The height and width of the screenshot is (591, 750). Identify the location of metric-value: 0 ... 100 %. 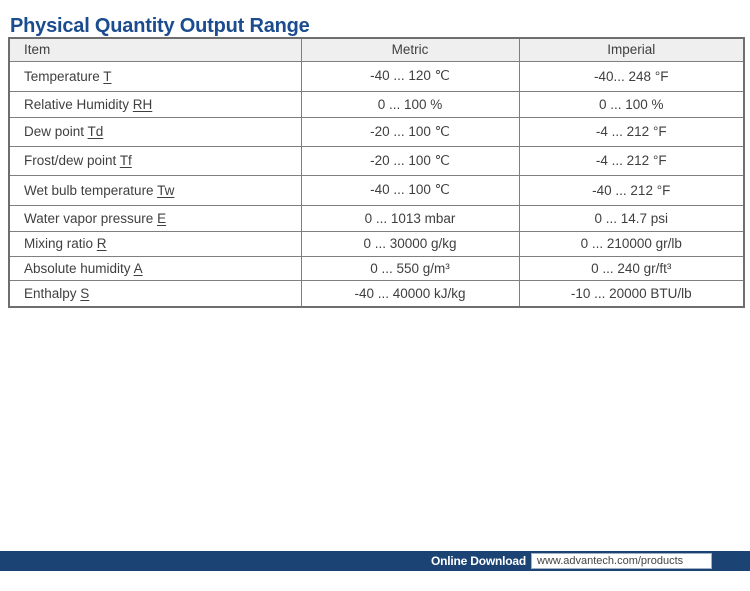
(410, 104).